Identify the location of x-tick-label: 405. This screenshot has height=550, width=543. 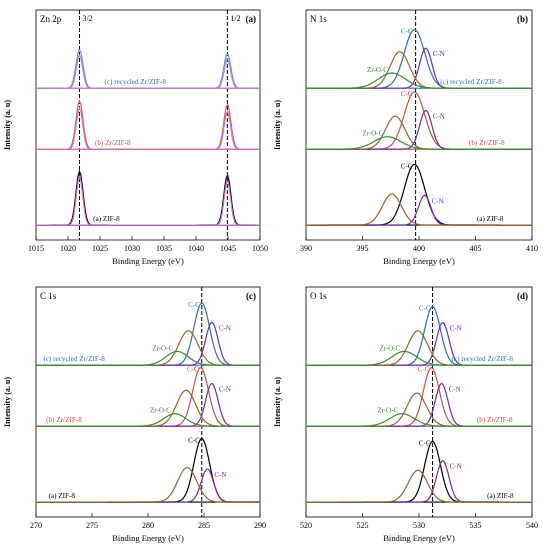
(476, 248).